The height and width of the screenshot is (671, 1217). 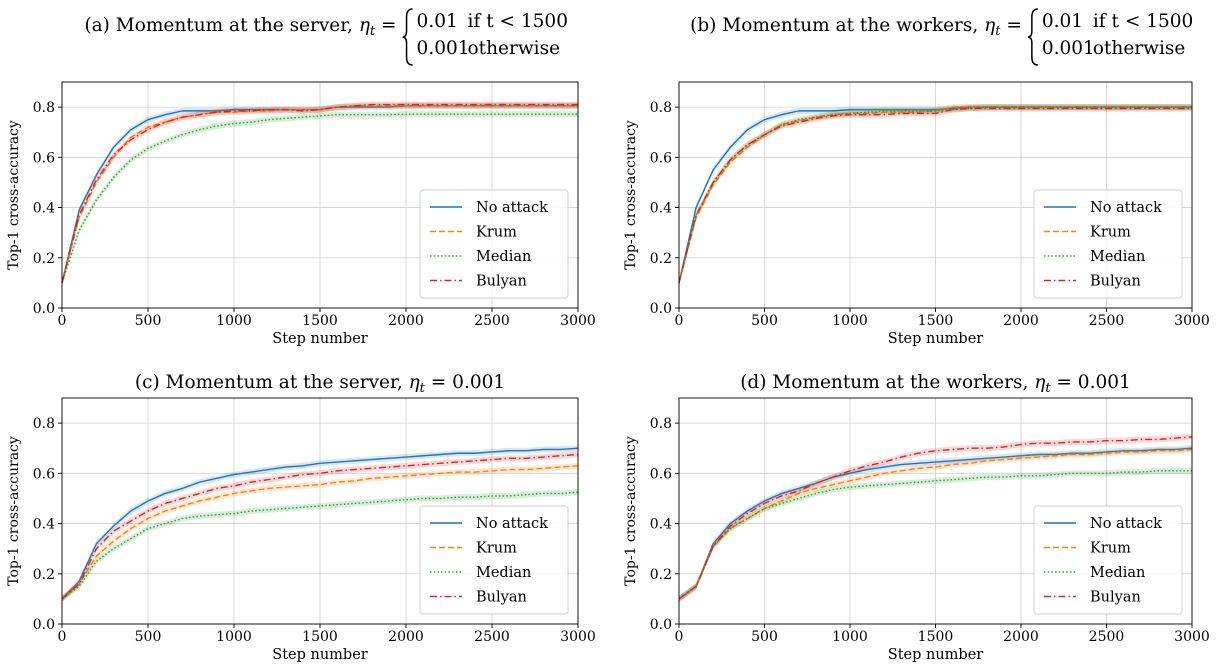 What do you see at coordinates (240, 27) in the screenshot?
I see `chart-title: (a) Momentum at the server, ηt =` at bounding box center [240, 27].